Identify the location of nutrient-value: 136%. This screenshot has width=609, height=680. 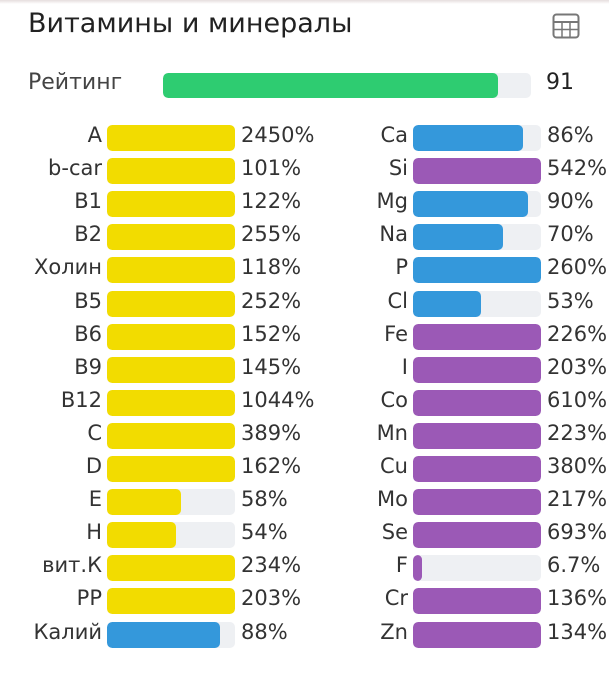
(577, 598).